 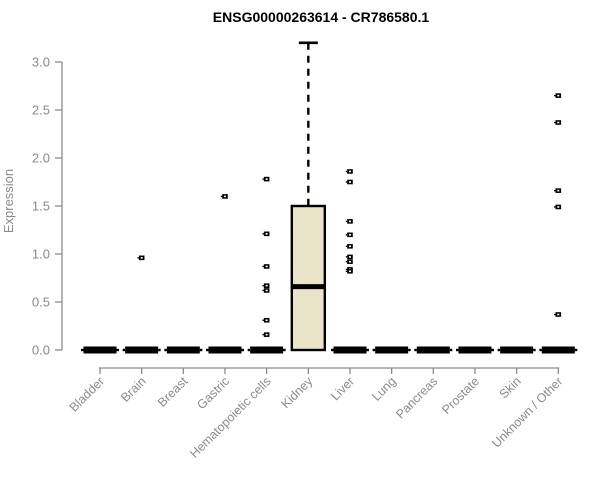 What do you see at coordinates (41, 254) in the screenshot?
I see `y-tick-label: 1.0` at bounding box center [41, 254].